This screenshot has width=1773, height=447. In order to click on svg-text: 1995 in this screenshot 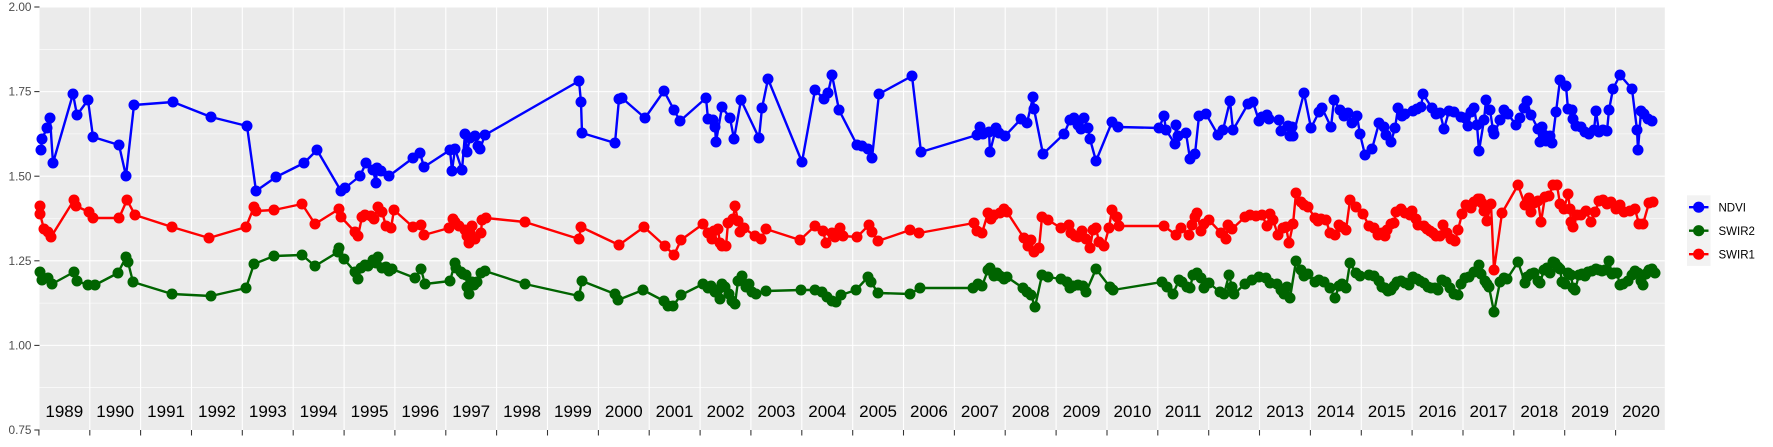, I will do `click(370, 411)`.